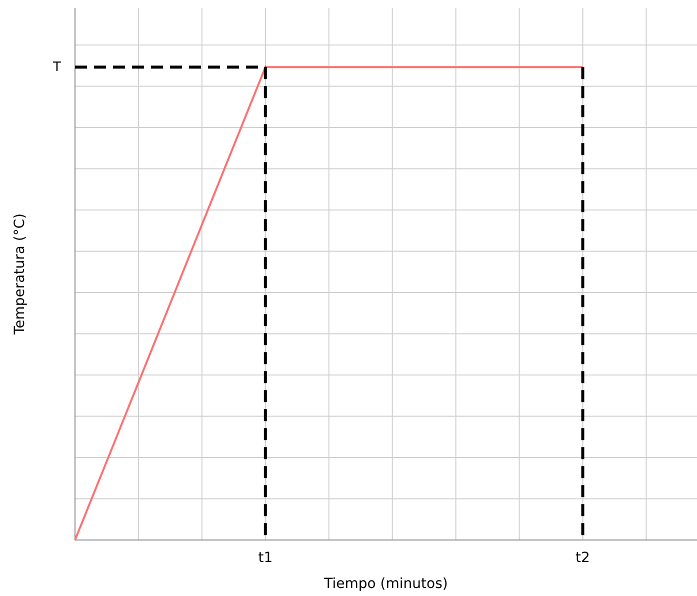  Describe the element at coordinates (57, 68) in the screenshot. I see `text: T` at that location.